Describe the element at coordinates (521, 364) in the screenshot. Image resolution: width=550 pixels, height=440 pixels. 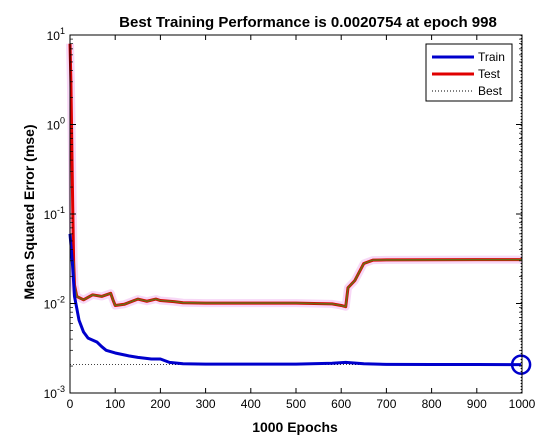
I see `best-epoch-marker` at that location.